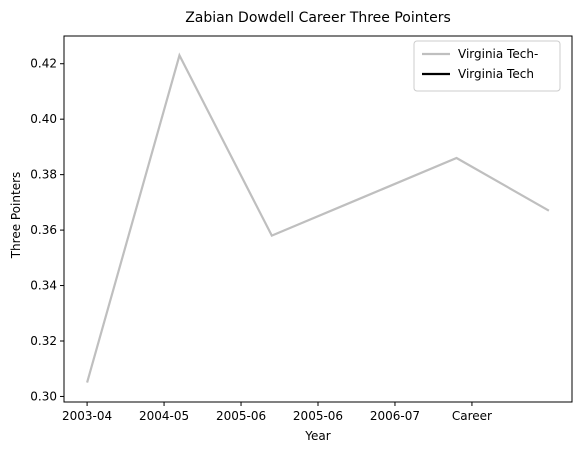  I want to click on y-tick-label: 0.40, so click(43, 119).